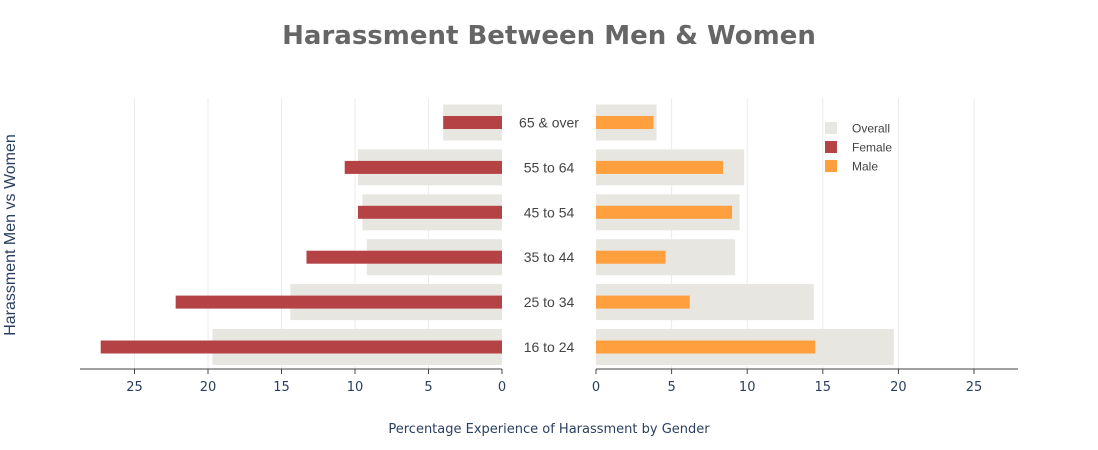 The width and height of the screenshot is (1098, 450). What do you see at coordinates (549, 167) in the screenshot?
I see `category-label: 55 to 64` at bounding box center [549, 167].